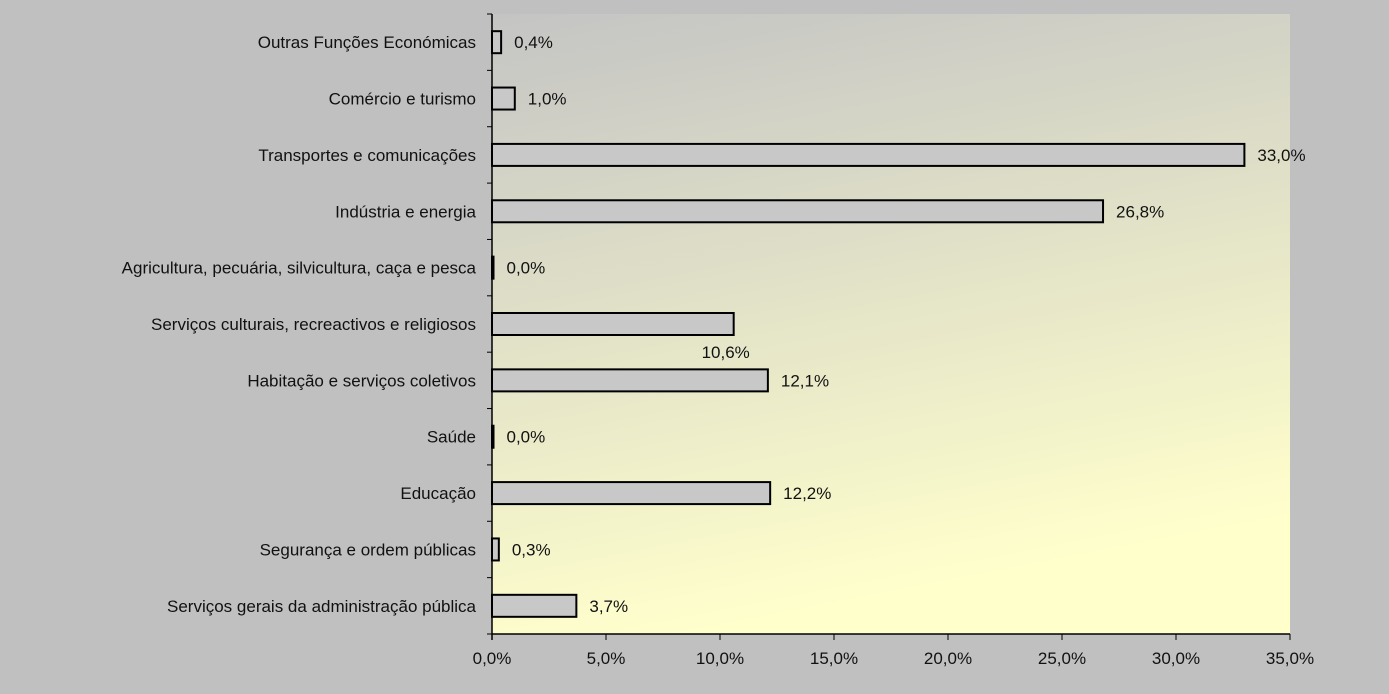 Image resolution: width=1389 pixels, height=694 pixels. I want to click on category-label: Habitação e serviços coletivos, so click(361, 380).